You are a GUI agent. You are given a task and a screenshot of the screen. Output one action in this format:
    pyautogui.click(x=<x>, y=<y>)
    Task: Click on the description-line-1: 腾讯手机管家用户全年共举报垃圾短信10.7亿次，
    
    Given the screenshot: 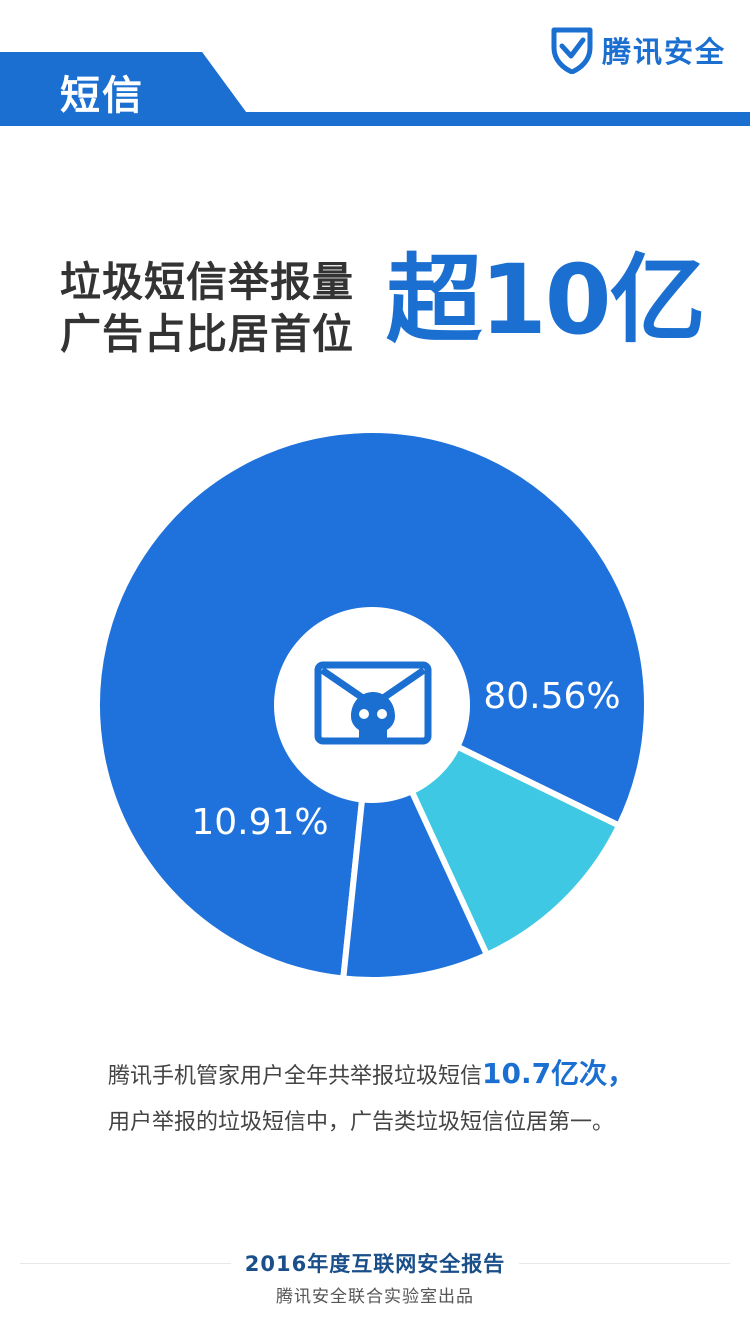 What is the action you would take?
    pyautogui.click(x=371, y=1072)
    